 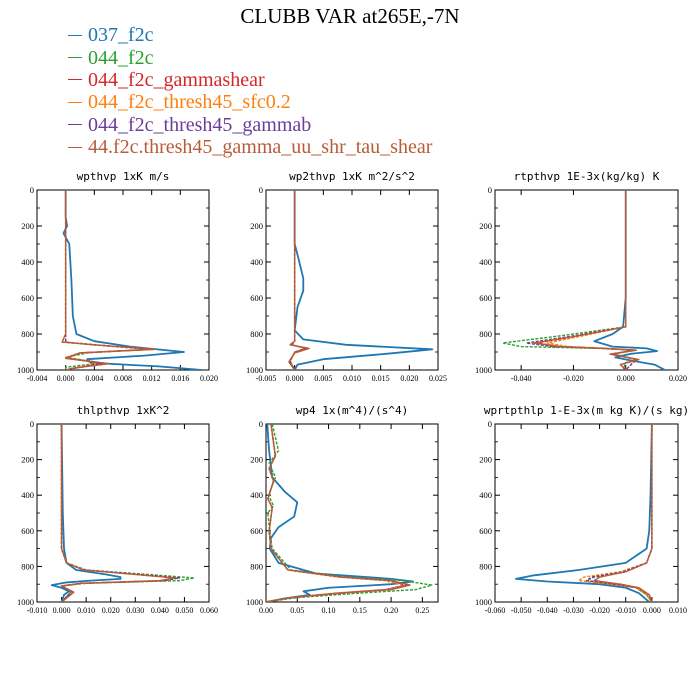 What do you see at coordinates (123, 410) in the screenshot?
I see `chart-title: thlpthvp 1xK^2` at bounding box center [123, 410].